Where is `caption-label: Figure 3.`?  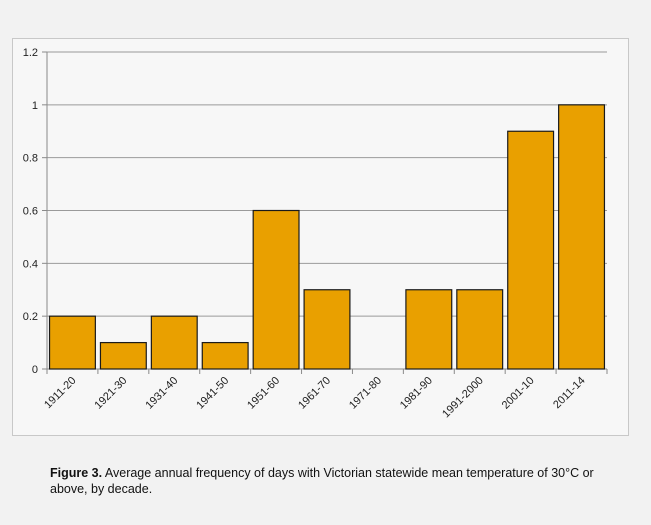 caption-label: Figure 3. is located at coordinates (76, 473).